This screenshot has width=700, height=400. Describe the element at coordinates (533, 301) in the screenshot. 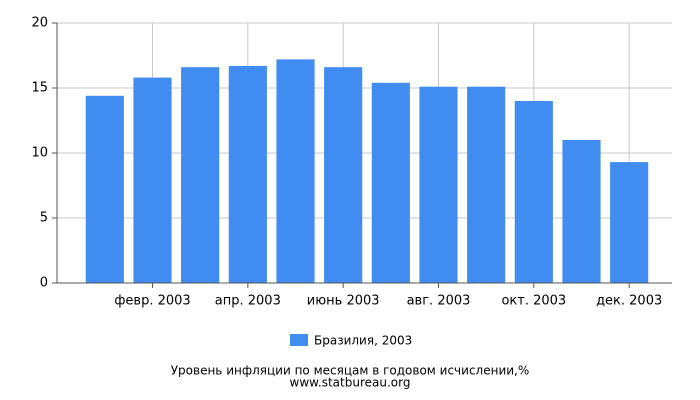

I see `x-tick-label: окт. 2003` at that location.